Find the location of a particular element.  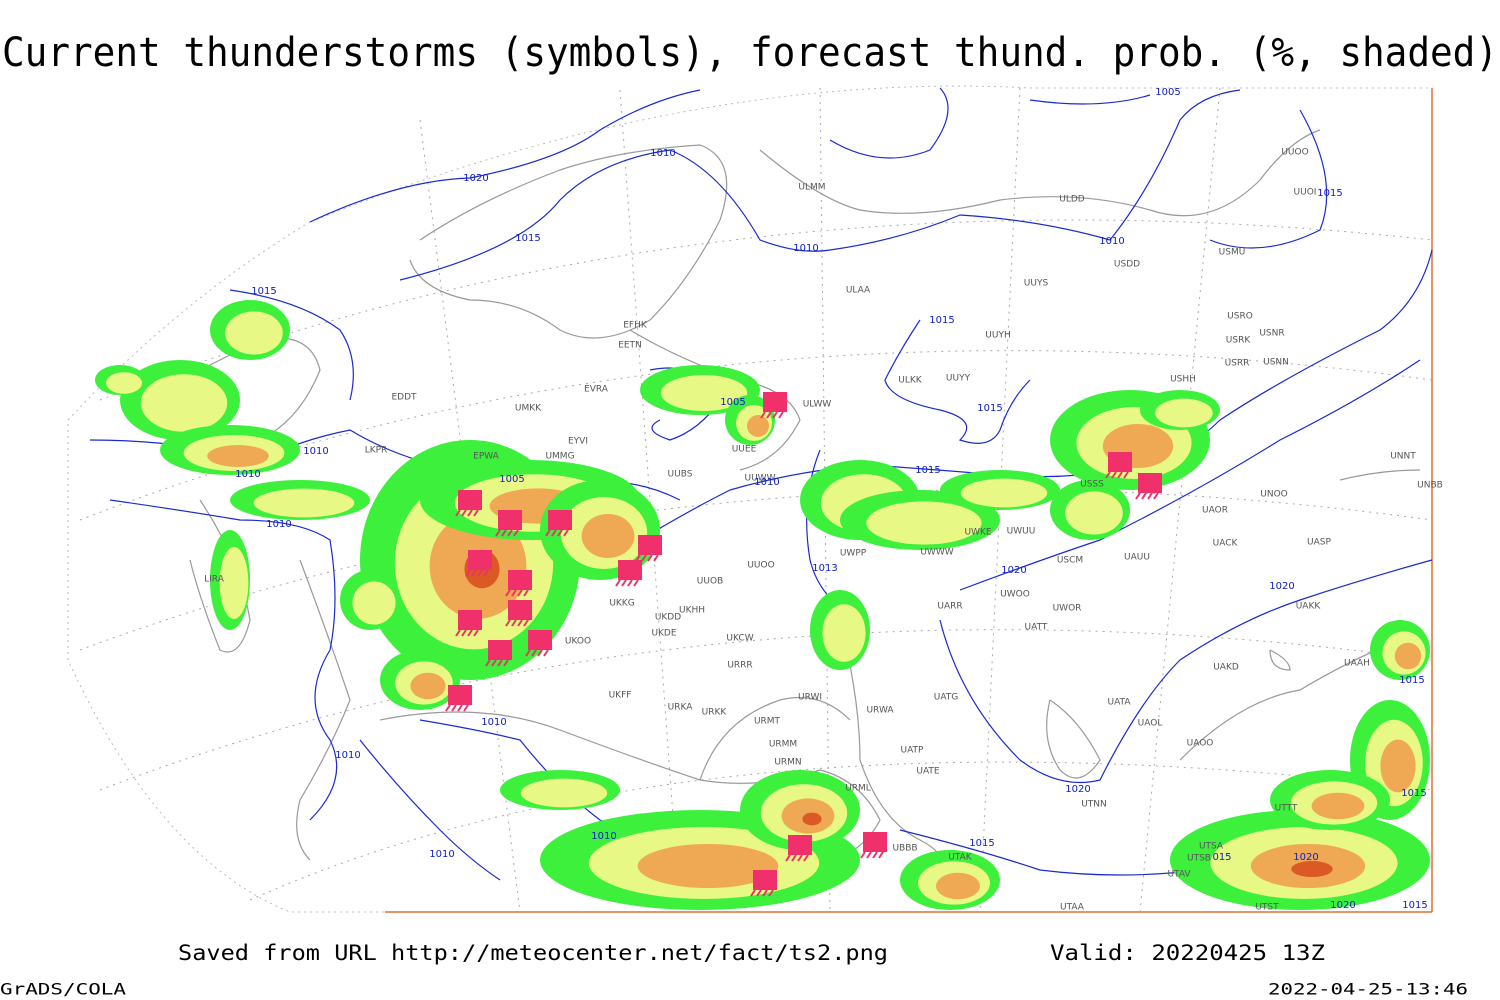

station-label: UAUU is located at coordinates (1137, 558).